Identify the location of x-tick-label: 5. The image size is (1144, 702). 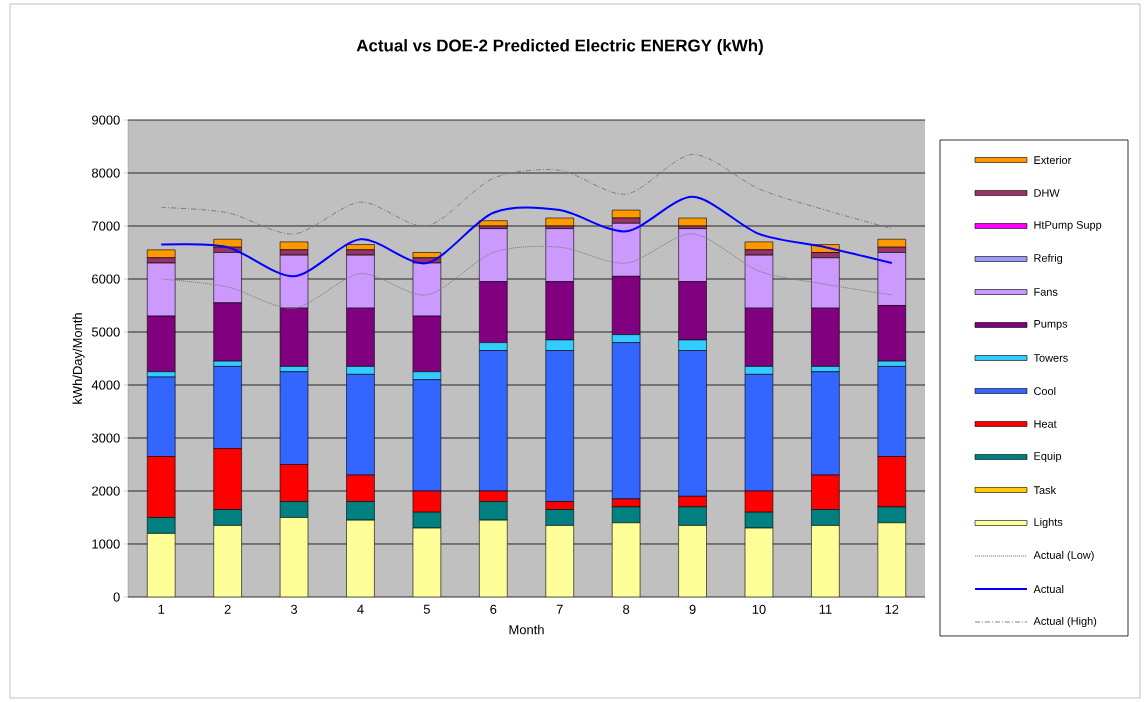
(426, 609).